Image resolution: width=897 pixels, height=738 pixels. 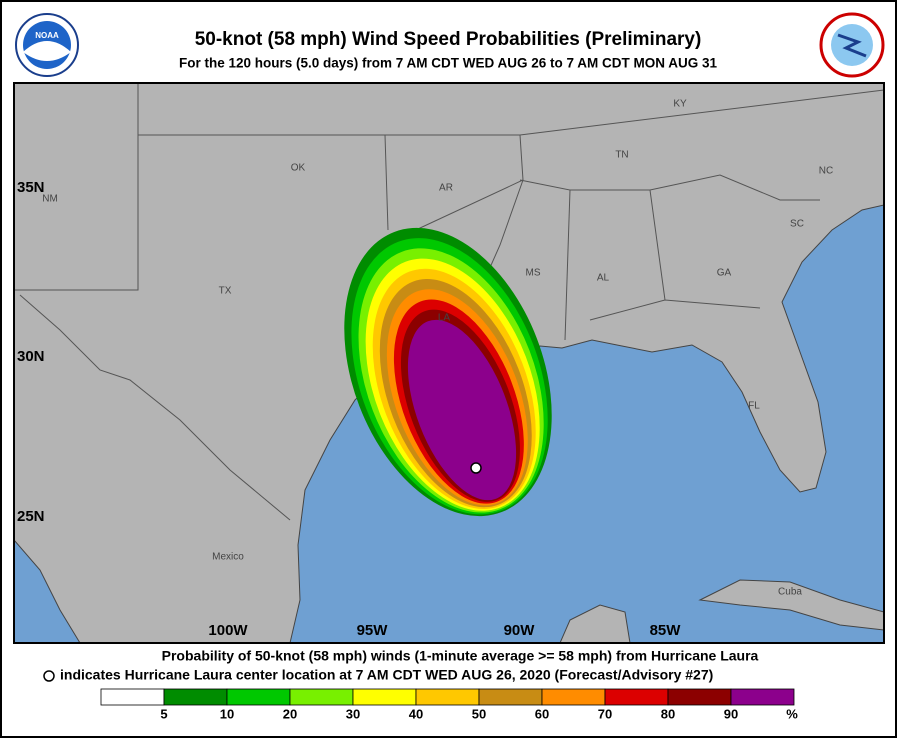 I want to click on pacific, so click(x=47, y=591).